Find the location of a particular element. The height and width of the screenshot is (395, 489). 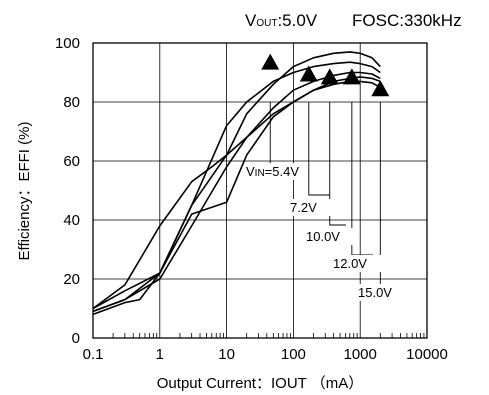

x-tick-label: 10000 is located at coordinates (427, 354).